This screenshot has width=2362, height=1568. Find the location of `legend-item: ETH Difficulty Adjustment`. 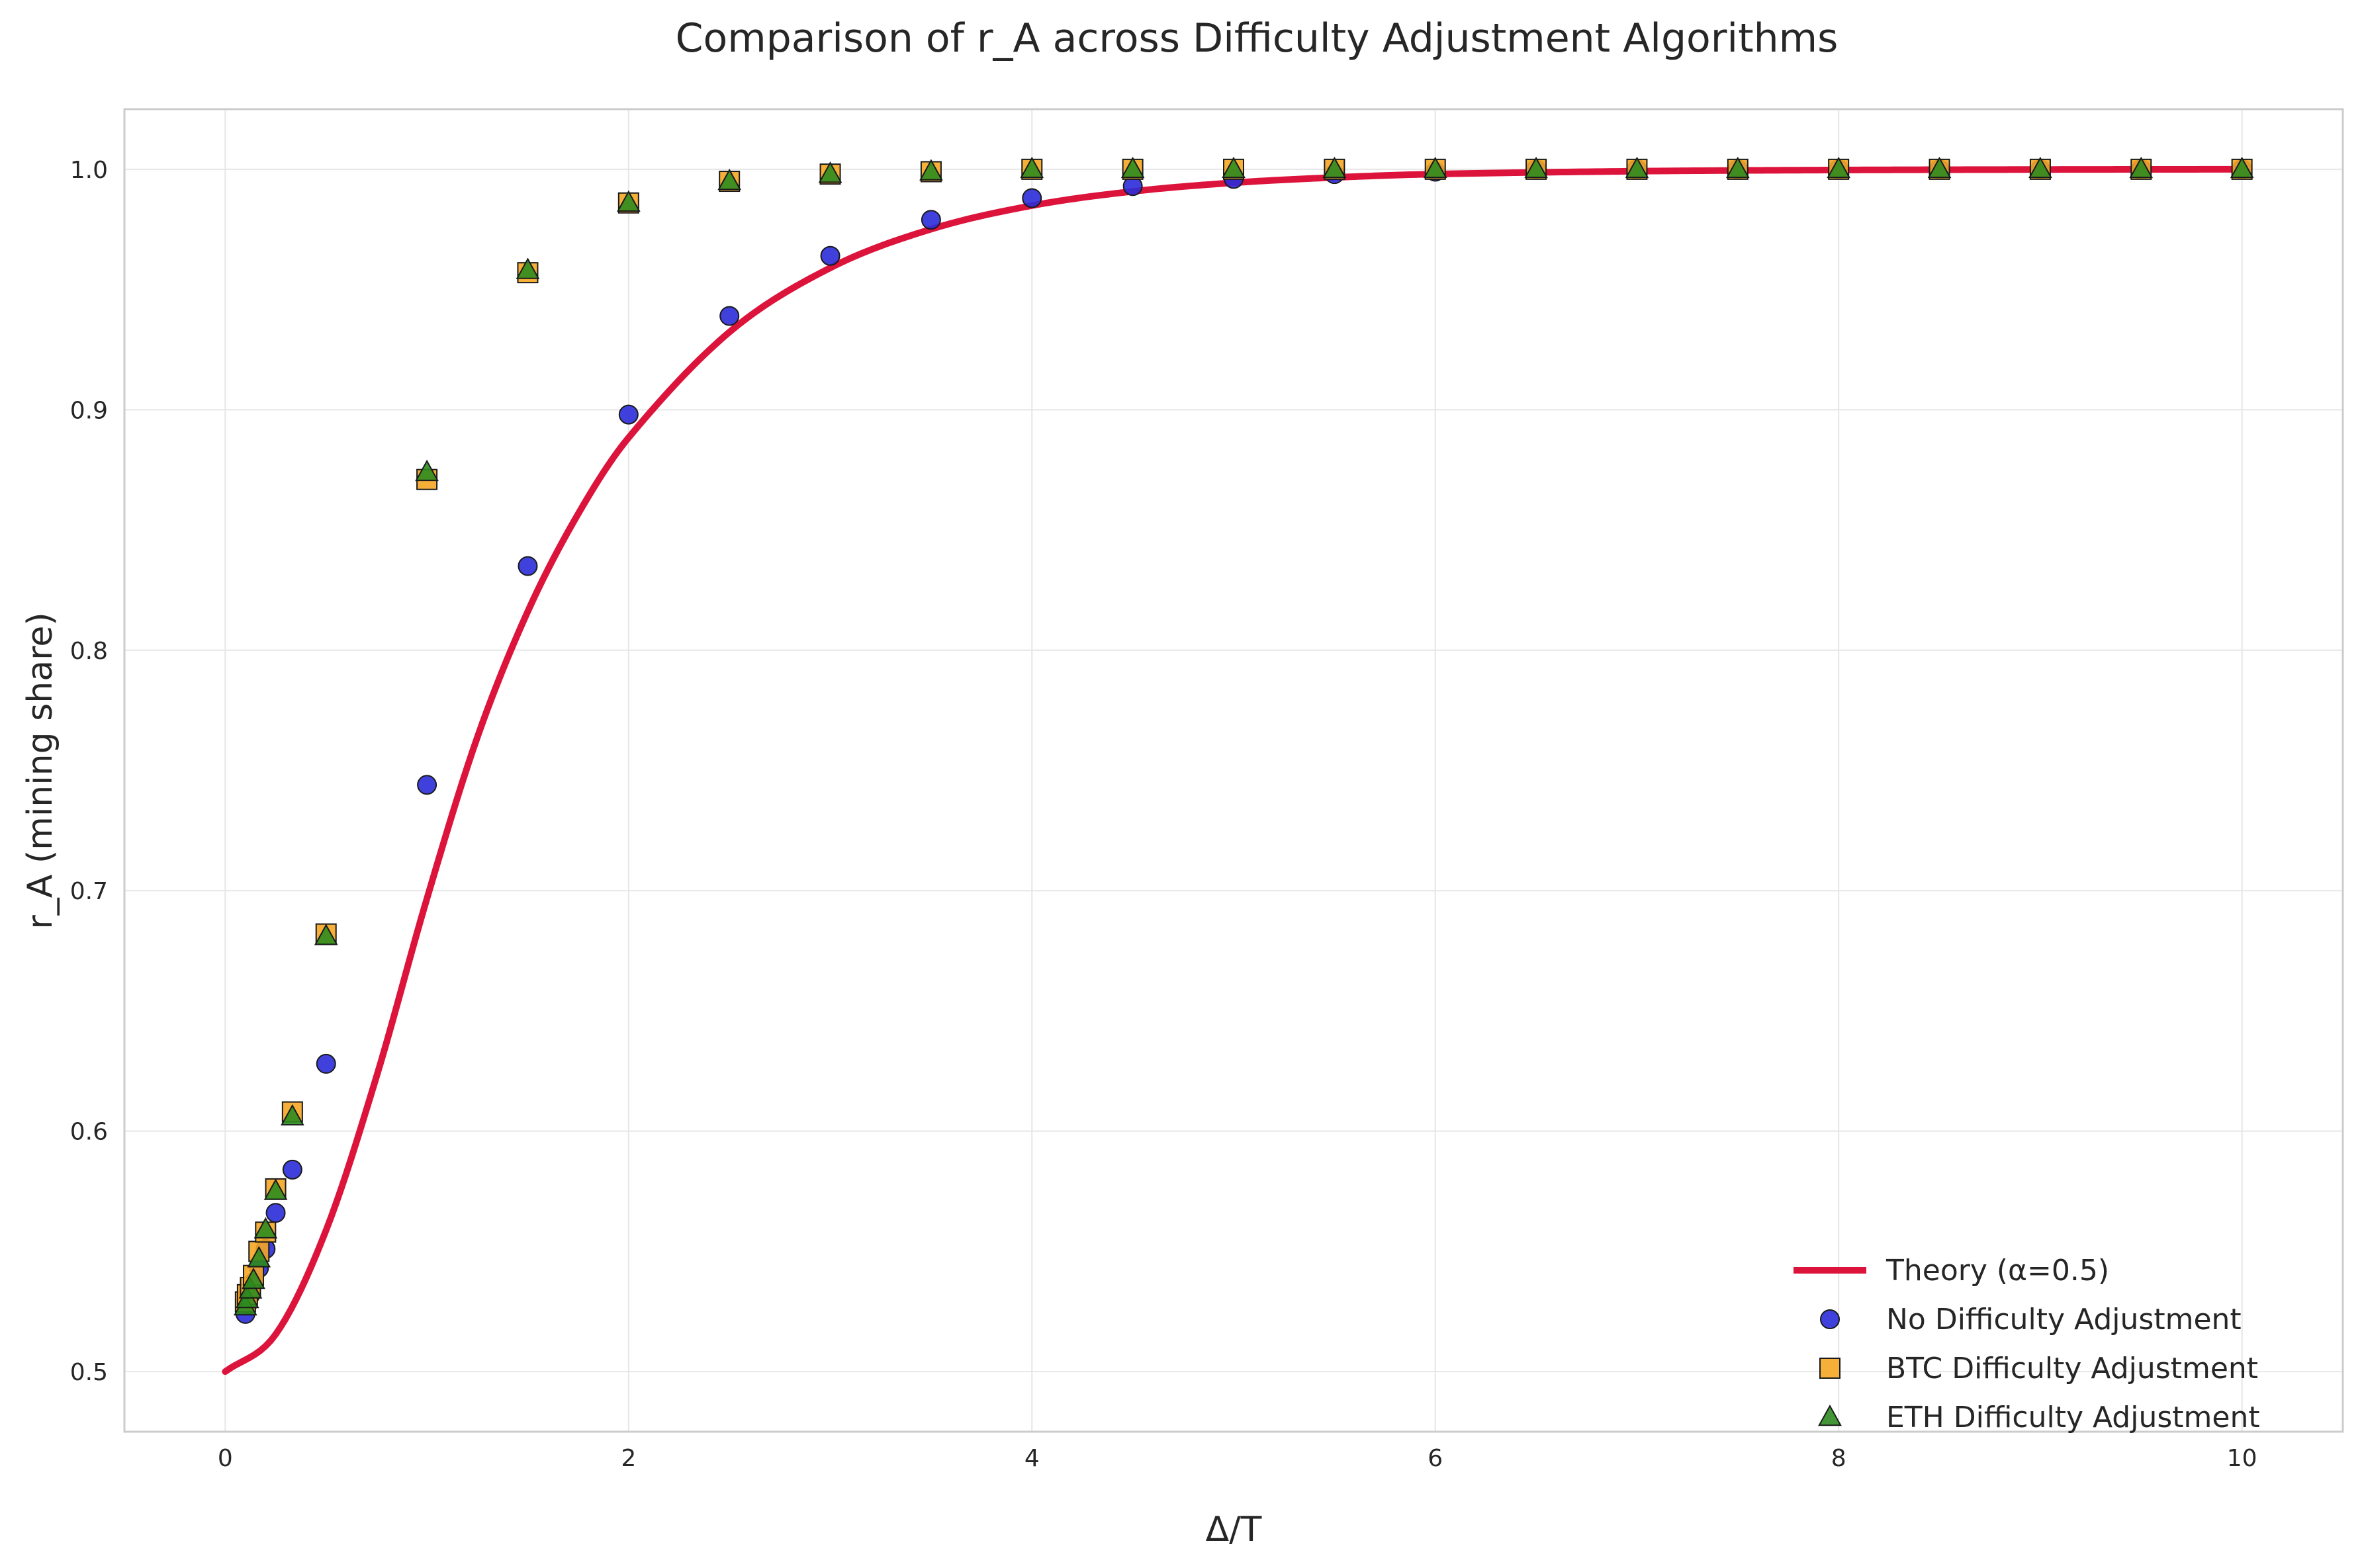

legend-item: ETH Difficulty Adjustment is located at coordinates (2039, 1418).